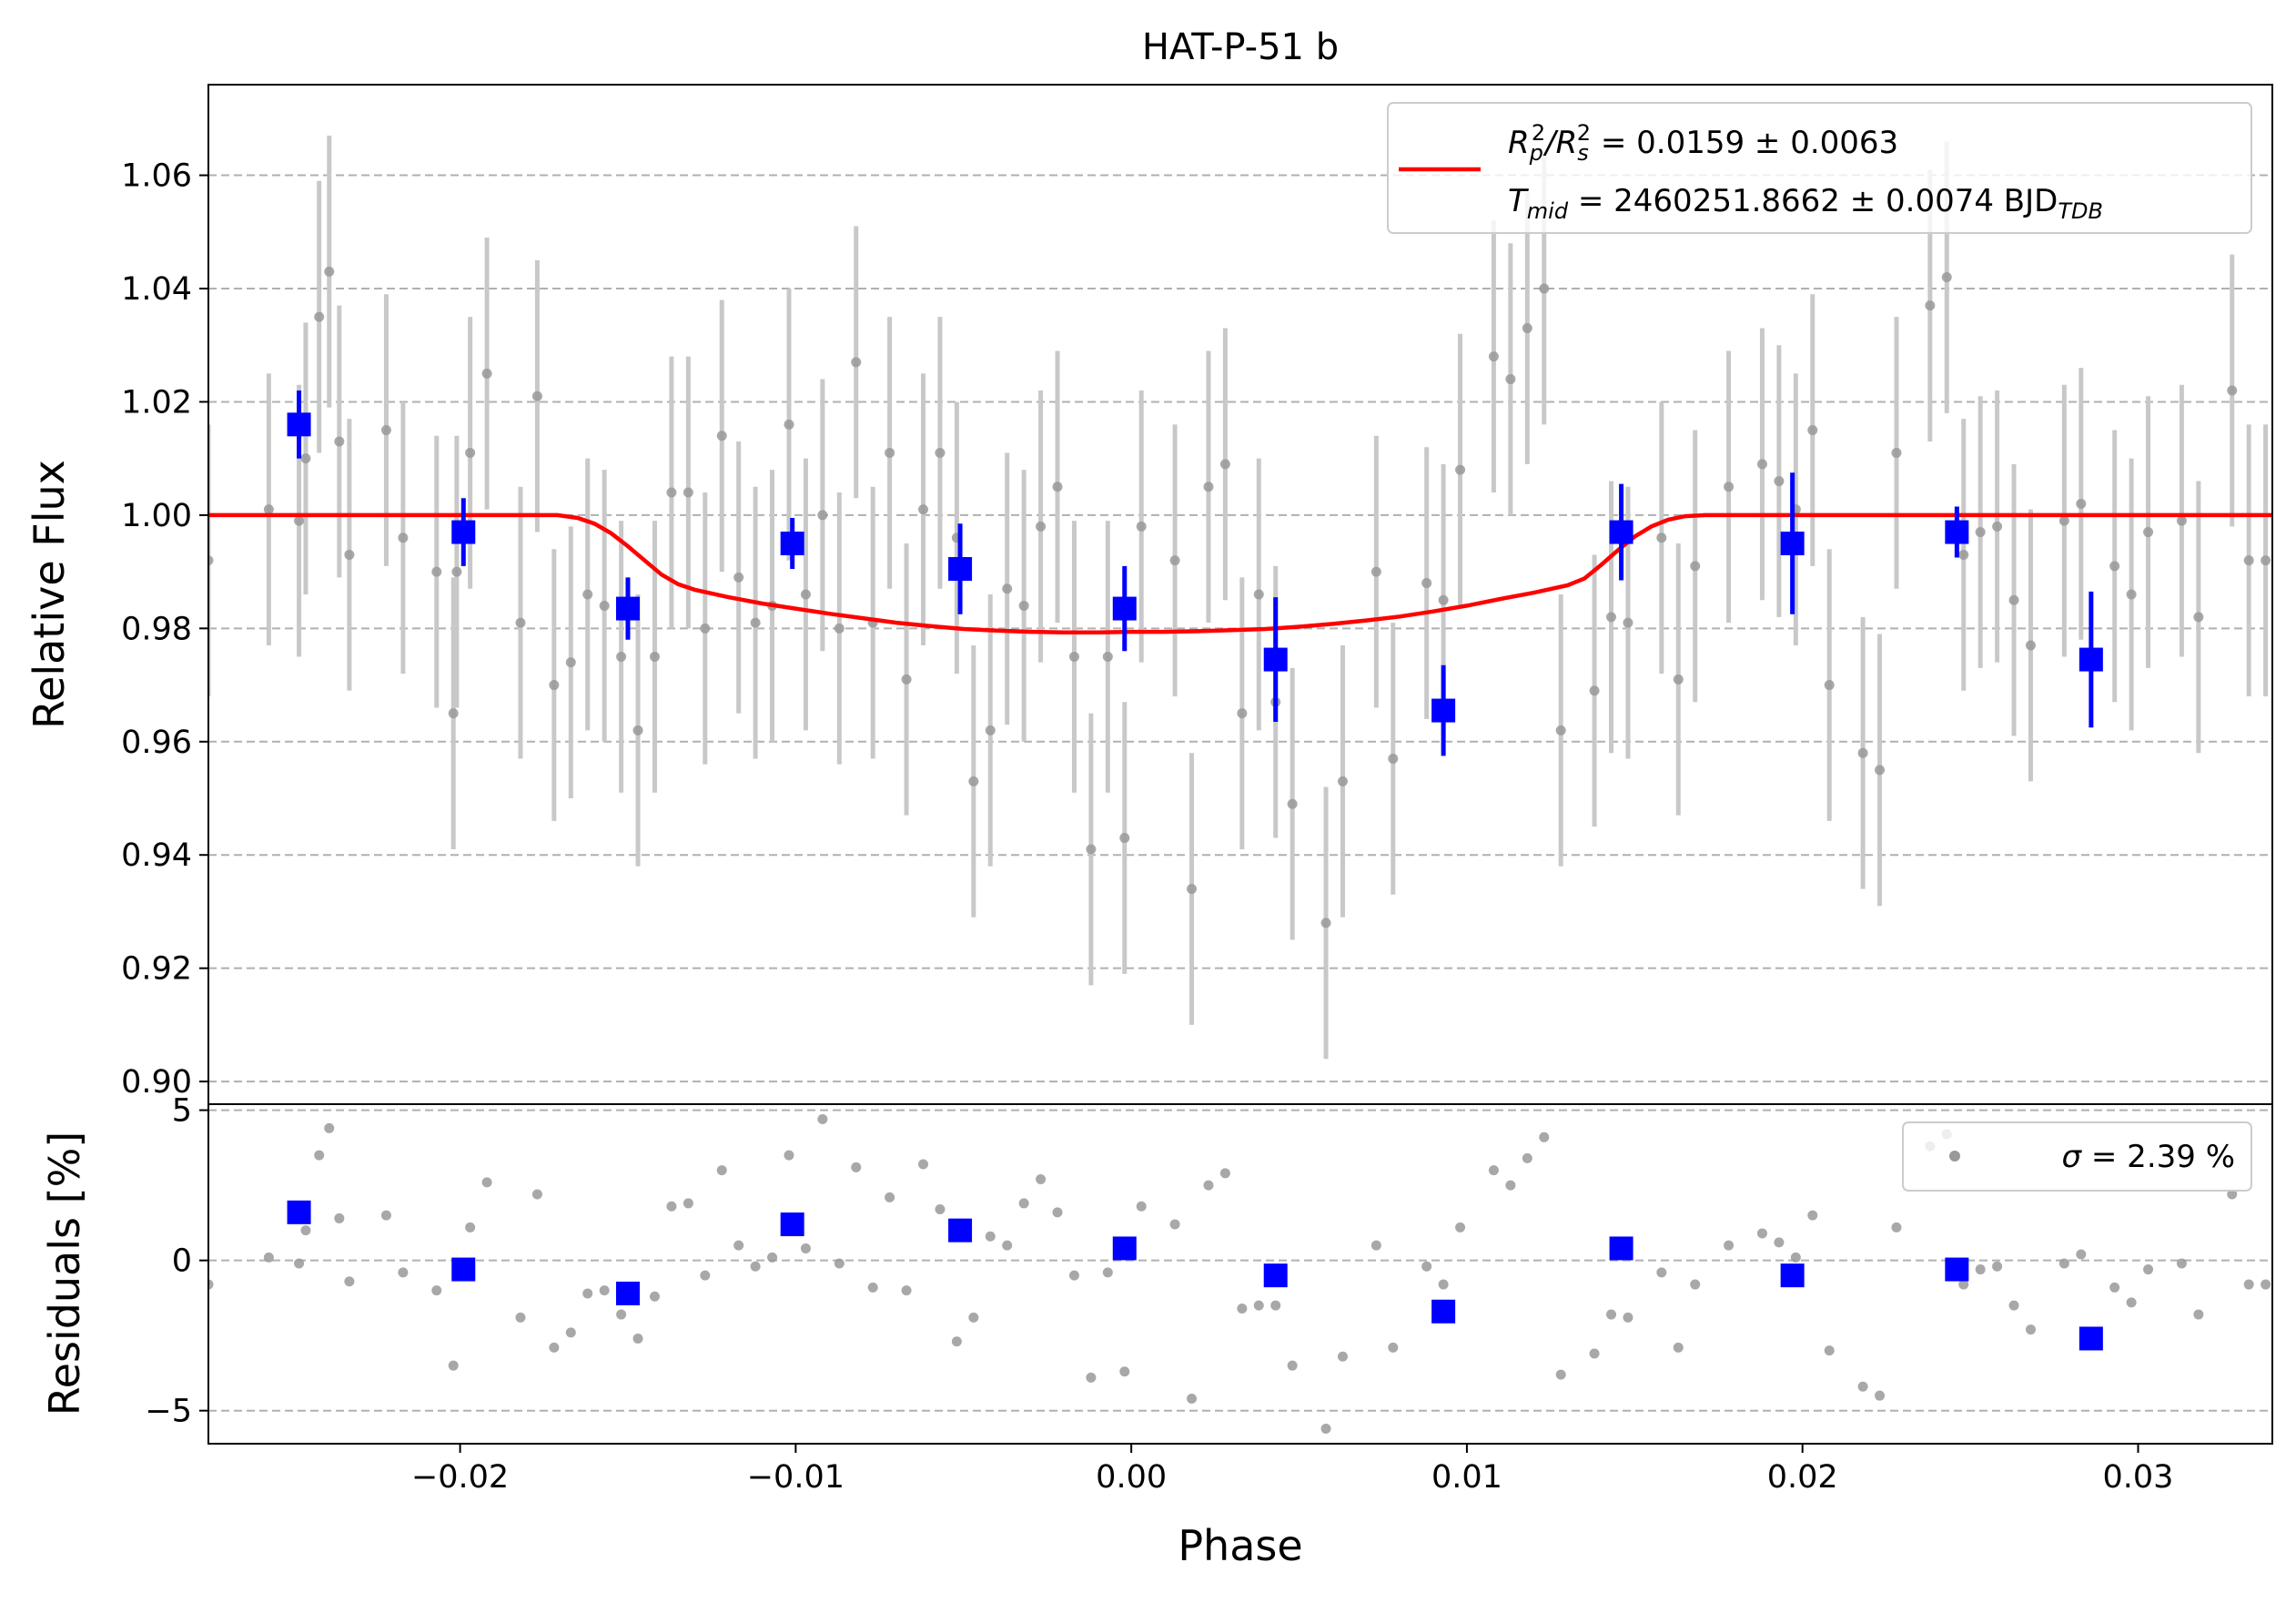 The image size is (2296, 1603). I want to click on top-y-tick-label: 1.00, so click(156, 516).